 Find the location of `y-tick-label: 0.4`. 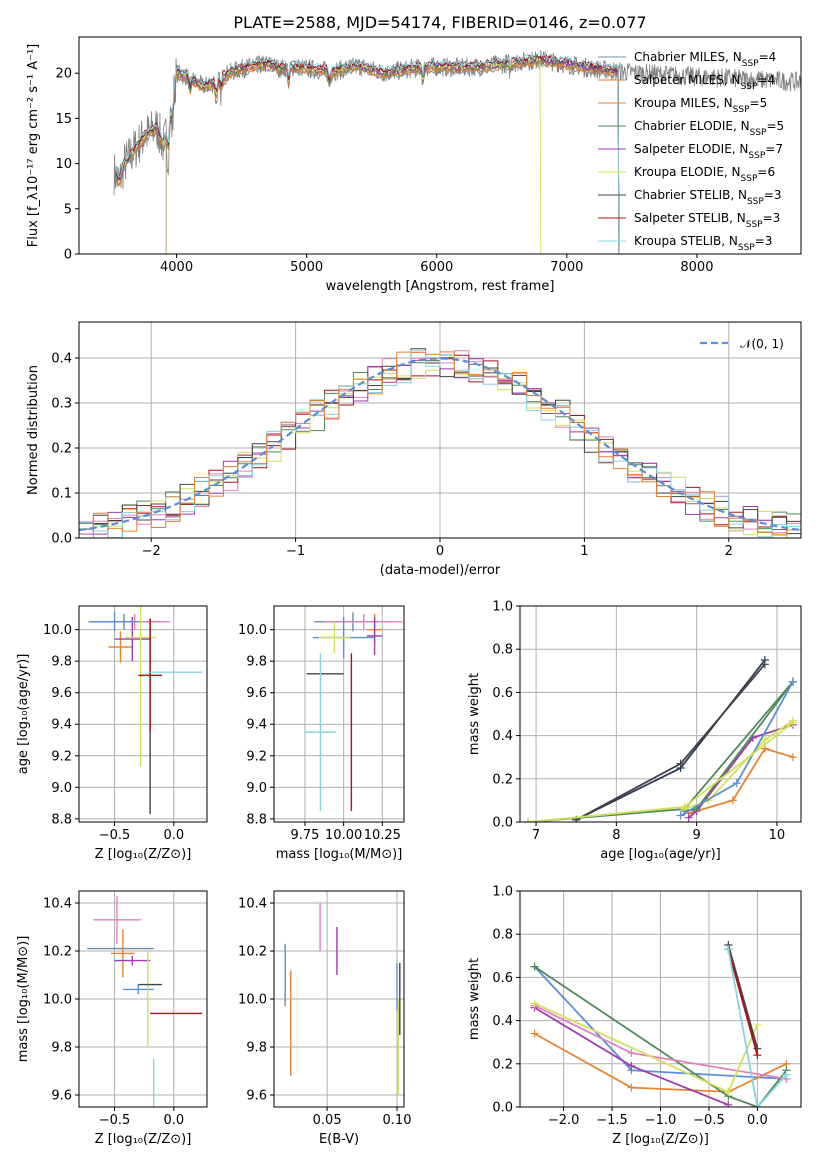

y-tick-label: 0.4 is located at coordinates (502, 1021).